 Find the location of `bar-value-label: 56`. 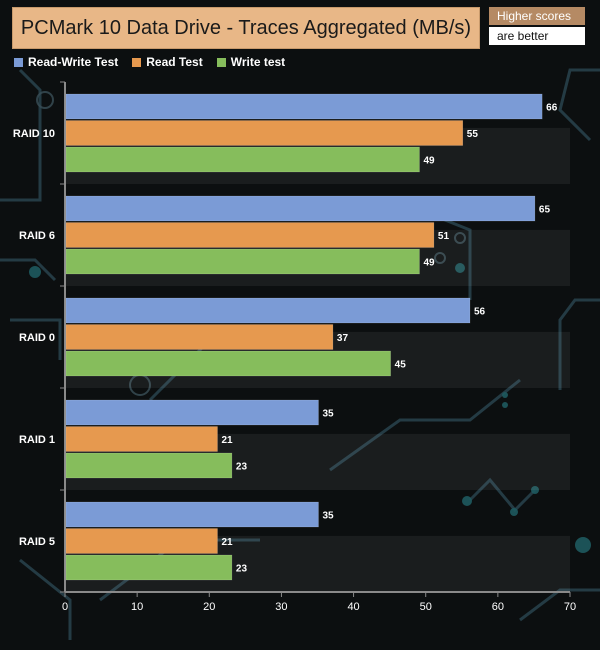

bar-value-label: 56 is located at coordinates (480, 312).